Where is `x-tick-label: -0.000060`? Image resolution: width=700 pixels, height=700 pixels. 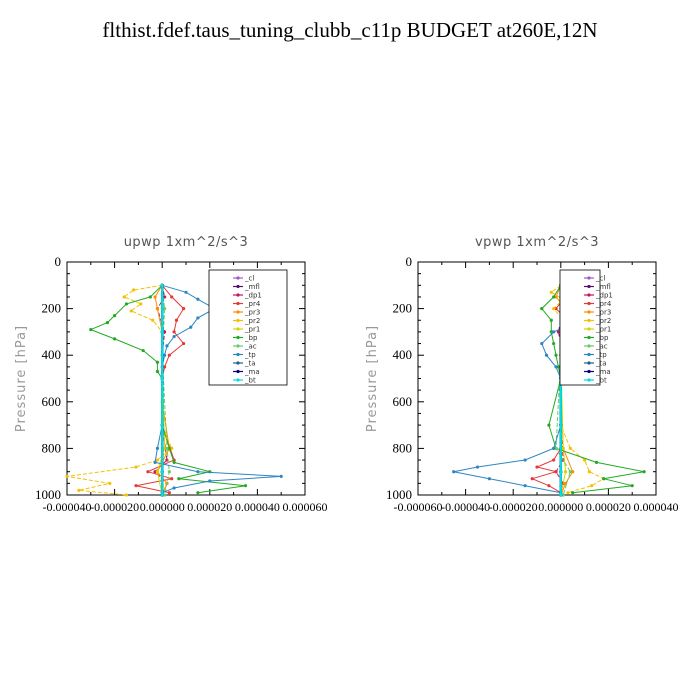 x-tick-label: -0.000060 is located at coordinates (418, 507).